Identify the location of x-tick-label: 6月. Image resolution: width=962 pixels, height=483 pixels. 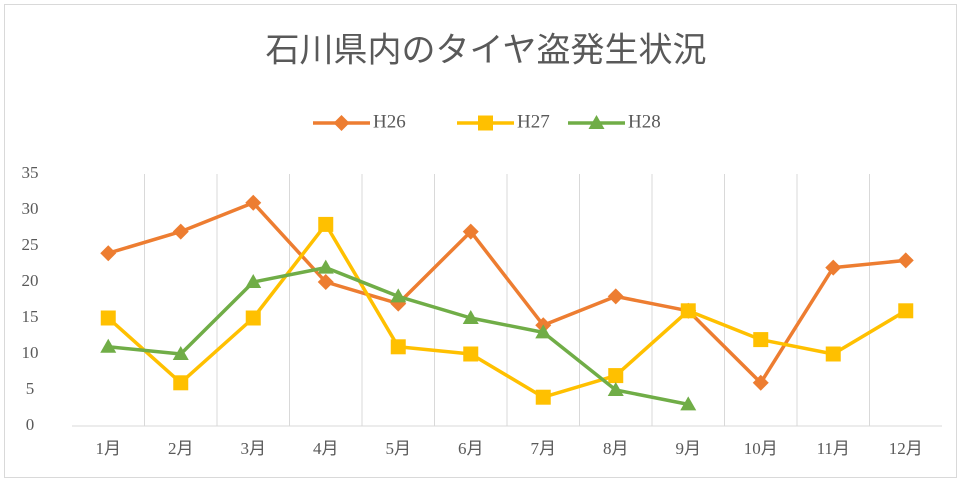
(471, 448).